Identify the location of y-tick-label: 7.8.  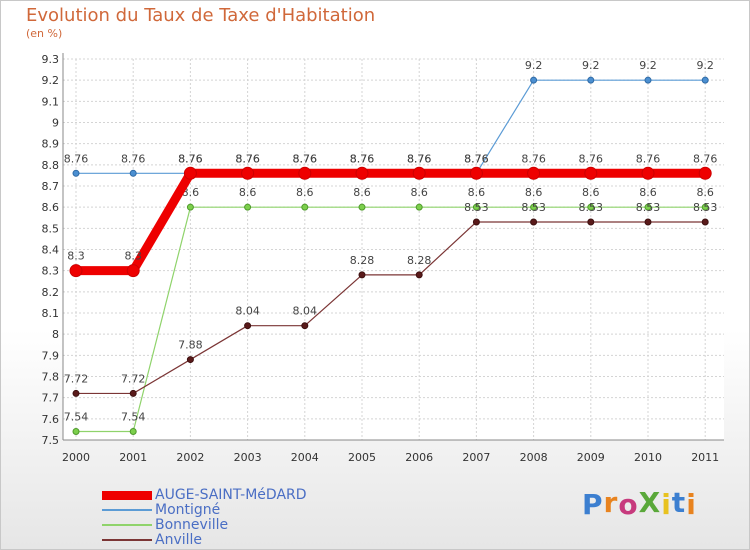
(51, 377).